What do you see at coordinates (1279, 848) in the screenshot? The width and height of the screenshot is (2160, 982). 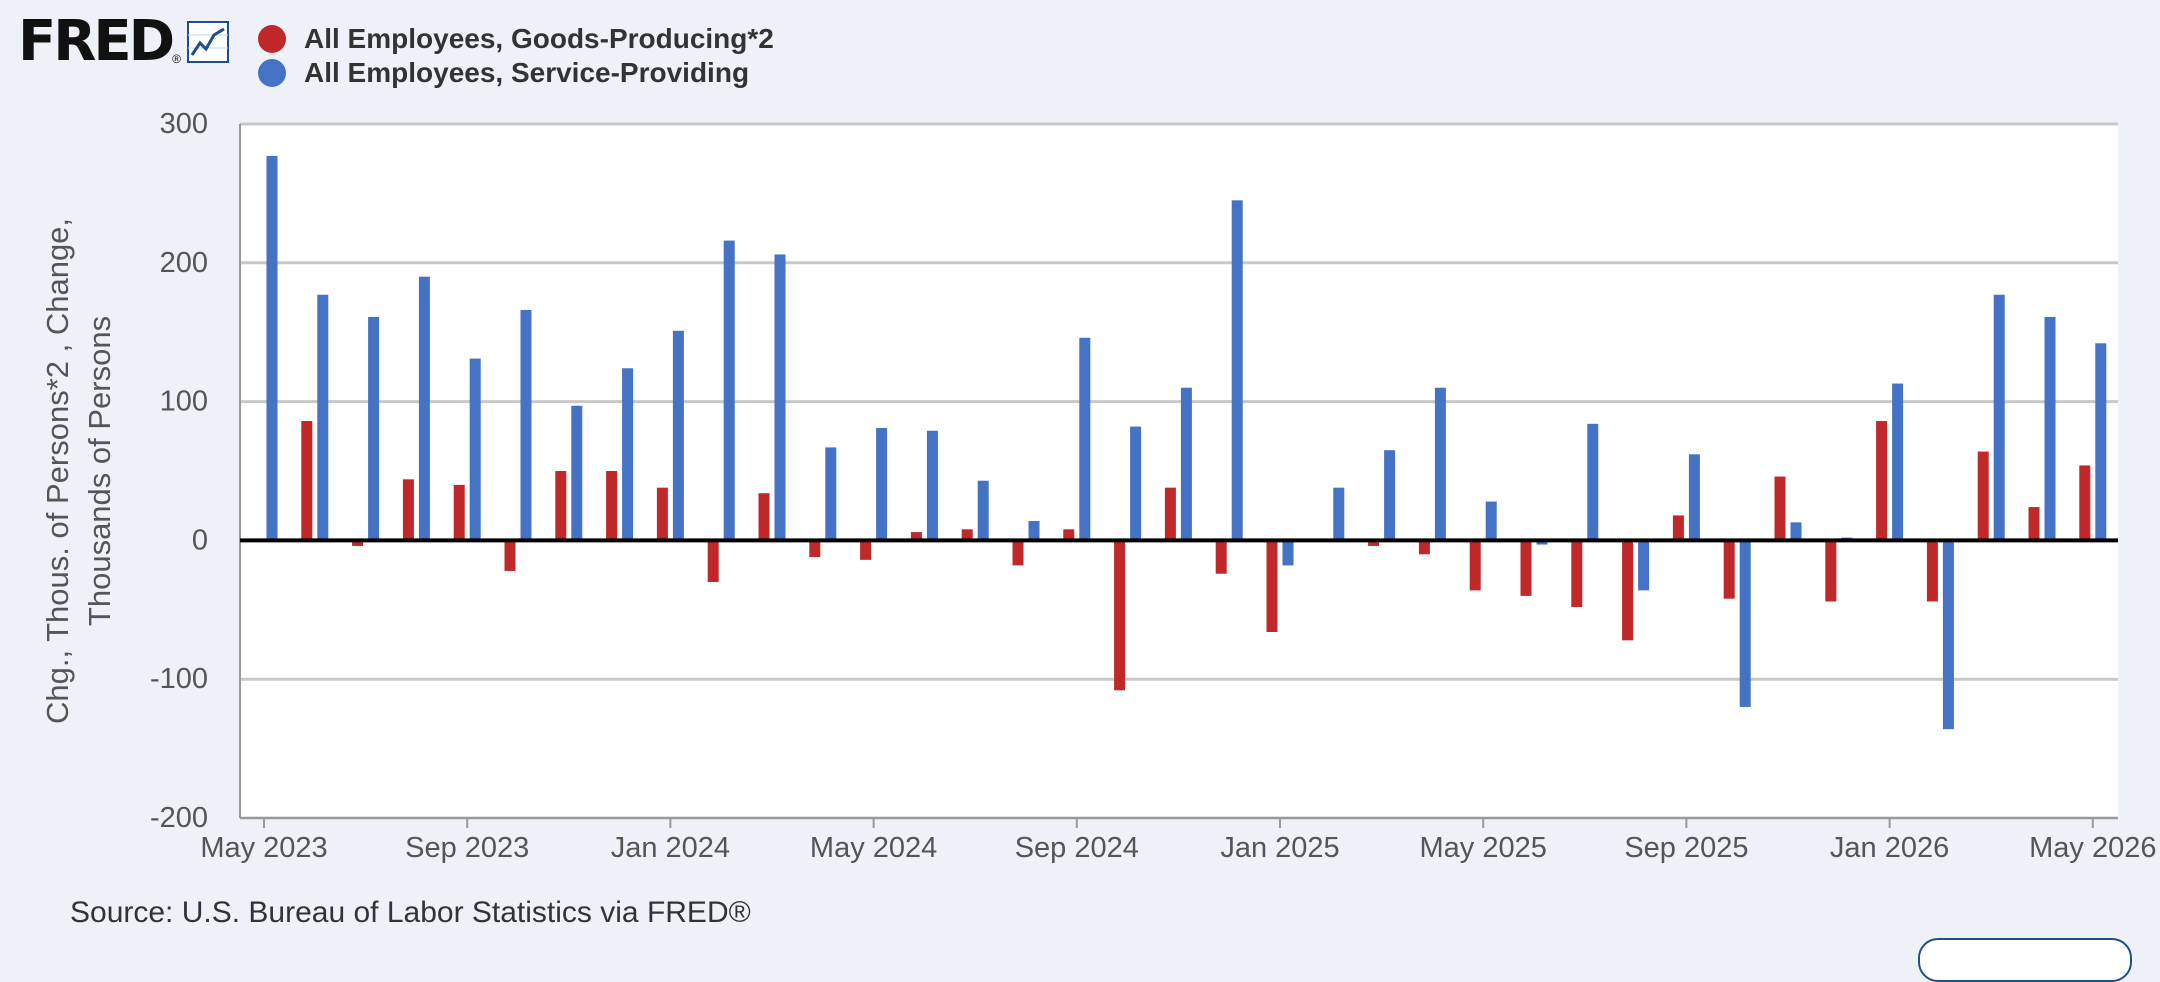 I see `x-tick-label: Jan 2025` at bounding box center [1279, 848].